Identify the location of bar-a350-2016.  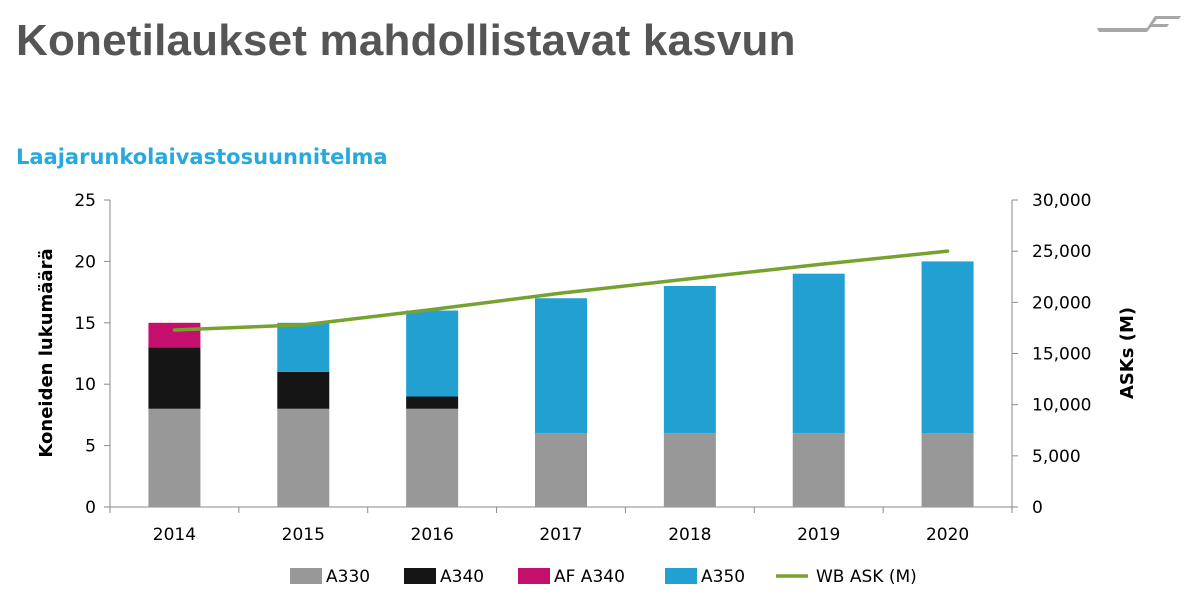
(432, 353).